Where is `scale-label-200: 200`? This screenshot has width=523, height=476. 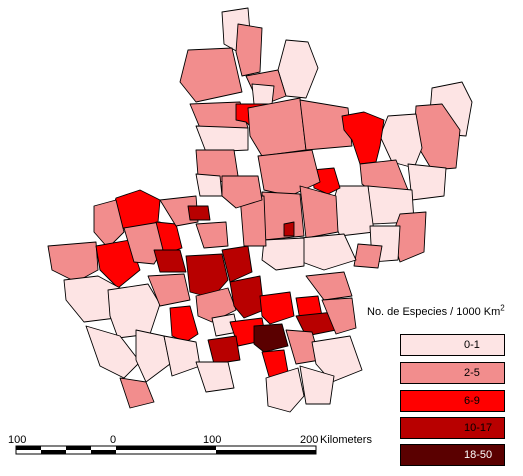
scale-label-200: 200 is located at coordinates (309, 440).